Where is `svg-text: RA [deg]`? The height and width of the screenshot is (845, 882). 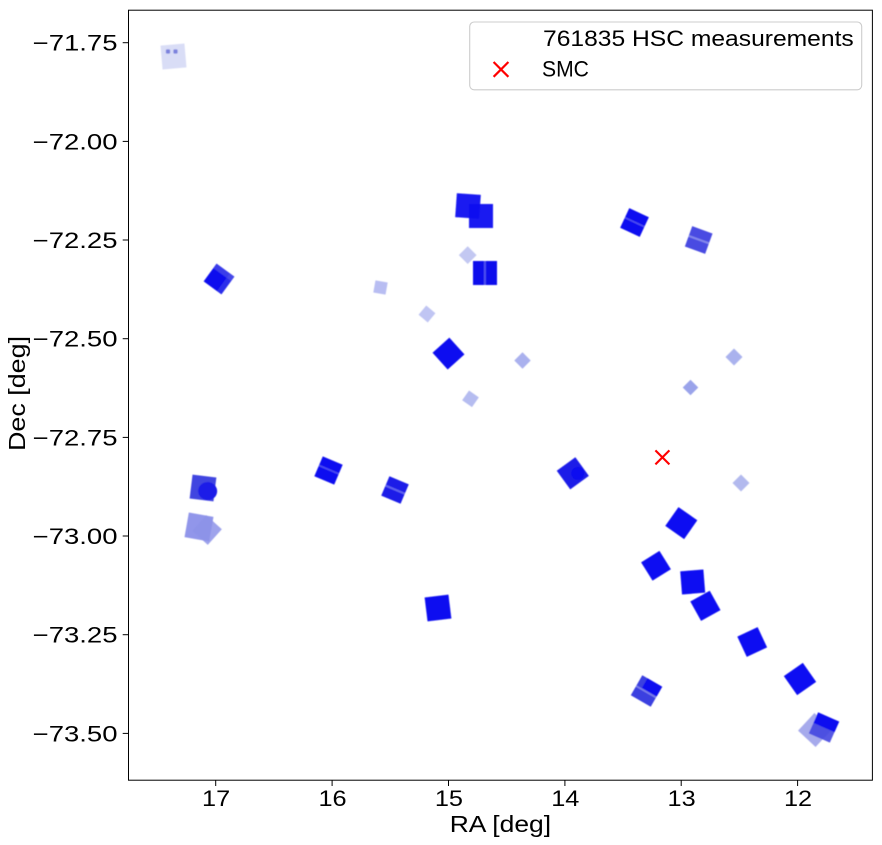
svg-text: RA [deg] is located at coordinates (500, 825).